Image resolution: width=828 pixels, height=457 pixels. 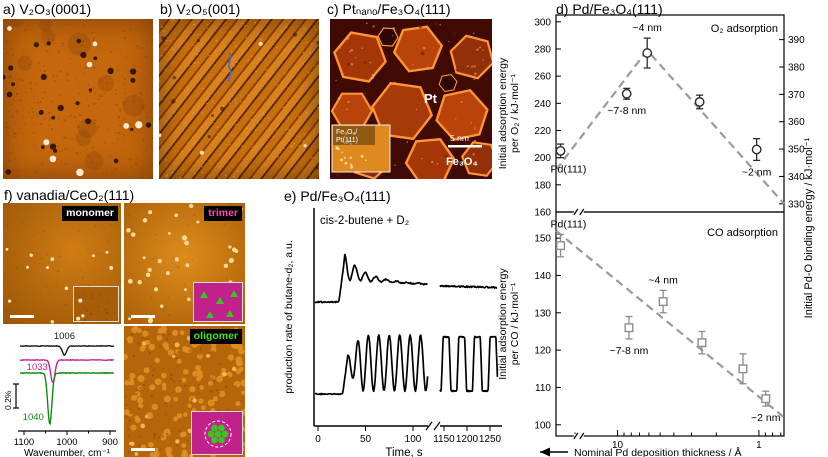 I want to click on scalebar-label: 5 nm, so click(x=459, y=138).